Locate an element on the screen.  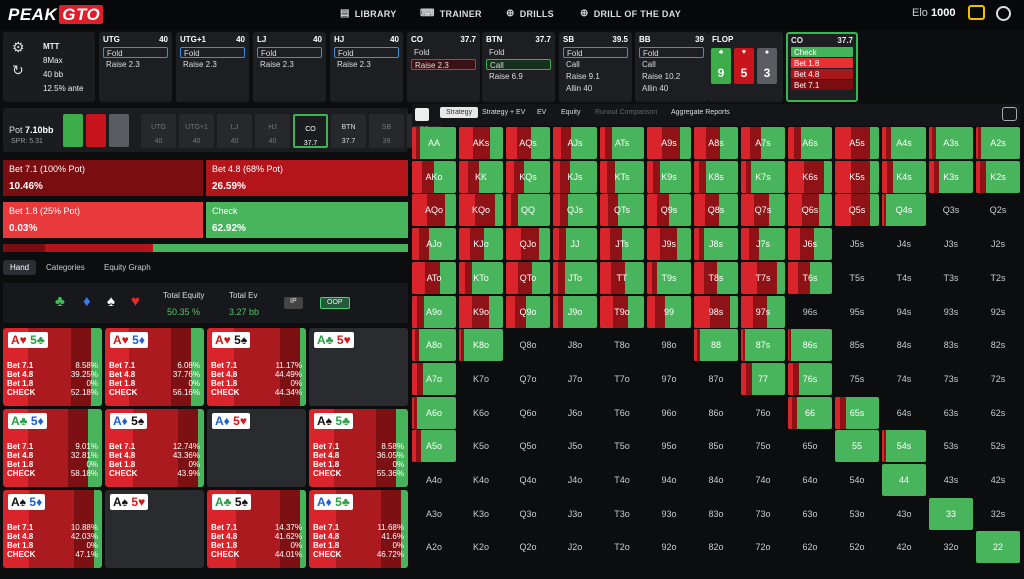
range-cell-Q3s: Q3s is located at coordinates (951, 210).